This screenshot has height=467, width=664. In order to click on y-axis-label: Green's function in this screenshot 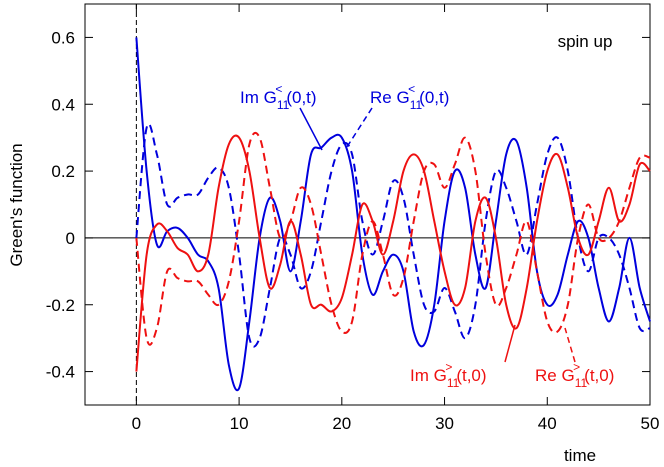, I will do `click(16, 204)`.